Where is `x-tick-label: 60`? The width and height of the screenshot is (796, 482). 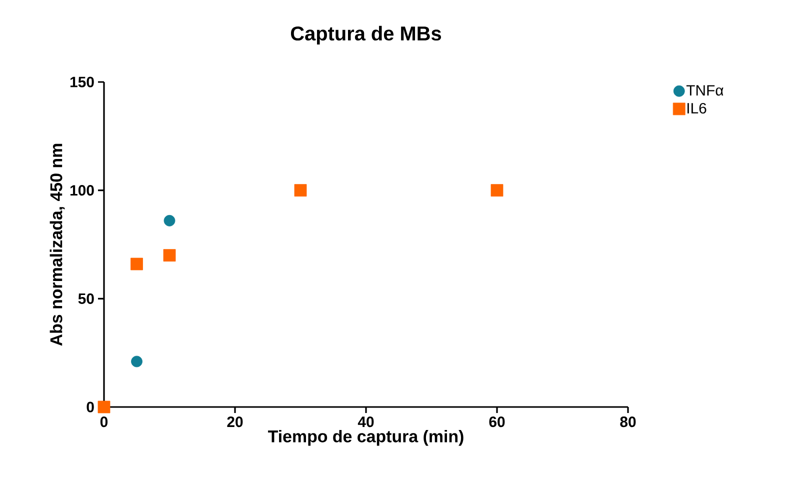 x-tick-label: 60 is located at coordinates (497, 422).